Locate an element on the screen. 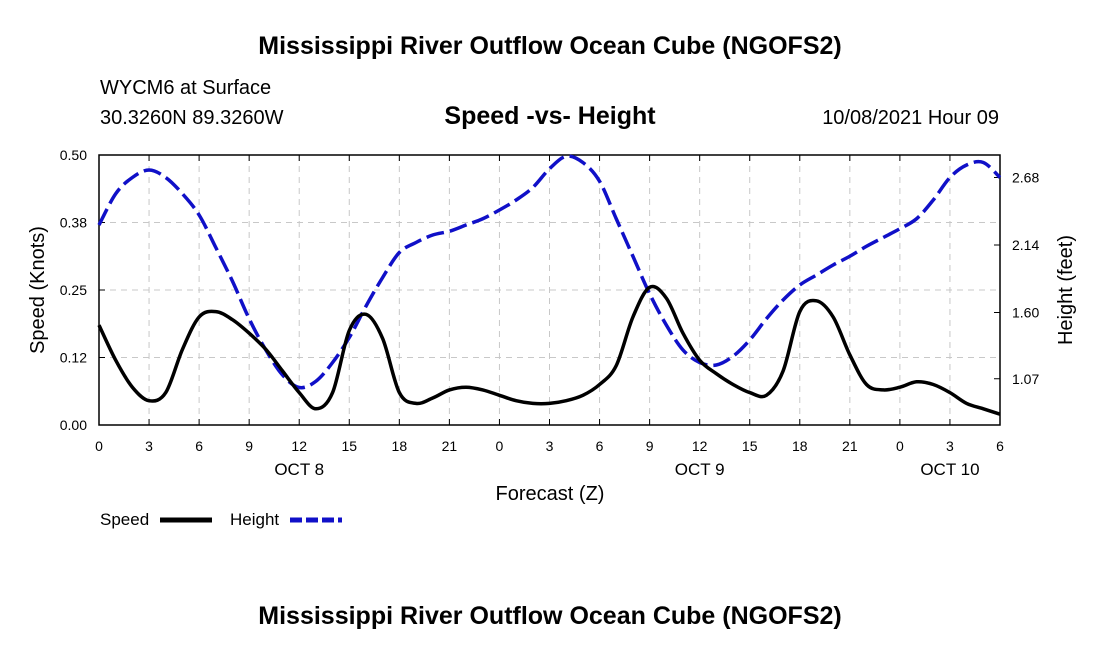 Image resolution: width=1100 pixels, height=650 pixels. y-left-tick-label: 0.00 is located at coordinates (73, 425).